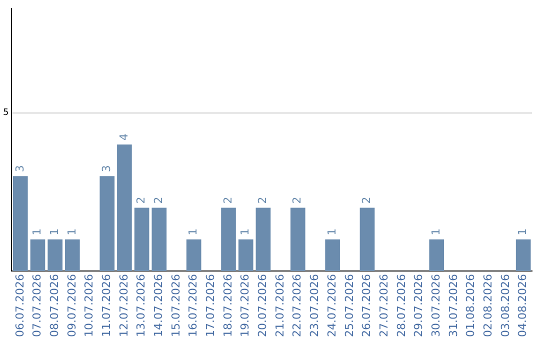  I want to click on x-tick-label: 26.07.2026, so click(367, 306).